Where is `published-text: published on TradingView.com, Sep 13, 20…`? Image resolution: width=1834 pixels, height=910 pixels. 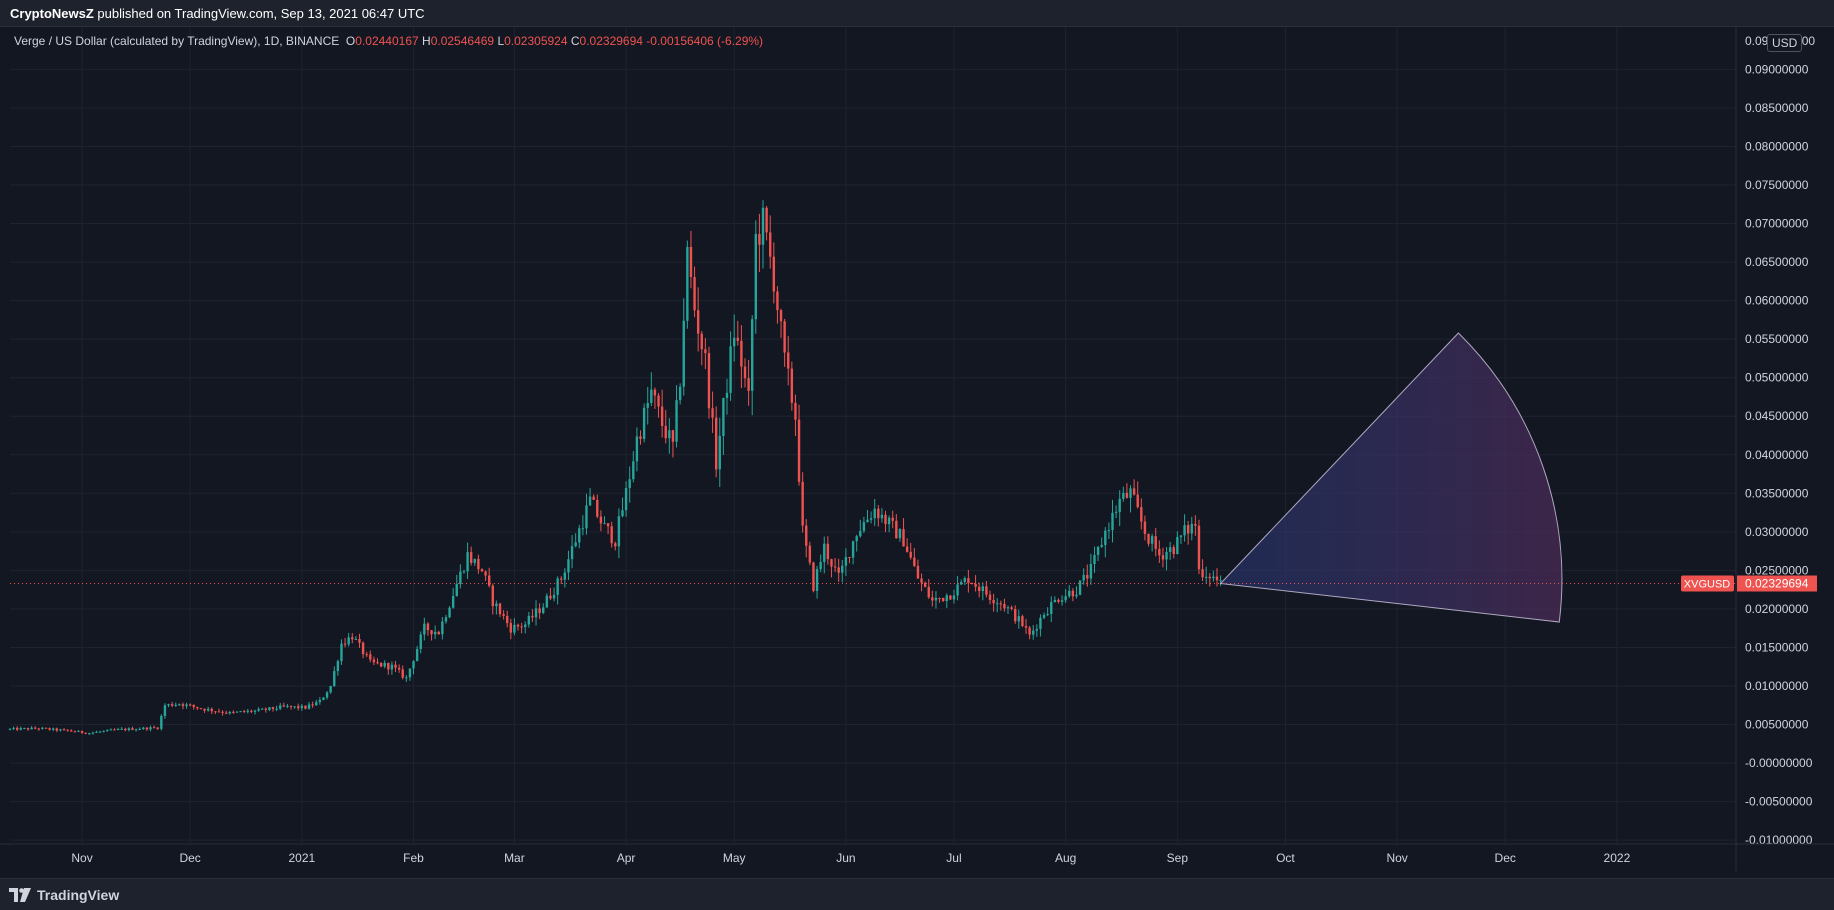 published-text: published on TradingView.com, Sep 13, 20… is located at coordinates (261, 13).